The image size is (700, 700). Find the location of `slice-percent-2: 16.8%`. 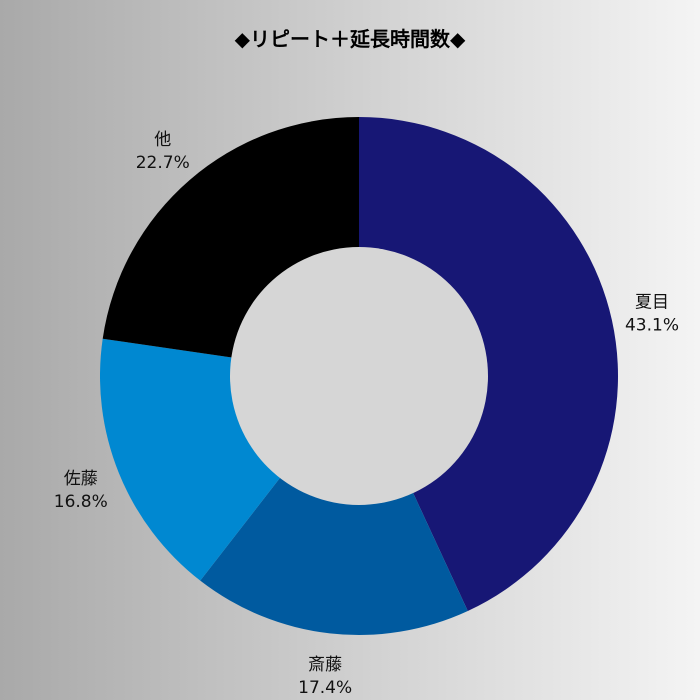

slice-percent-2: 16.8% is located at coordinates (81, 502).